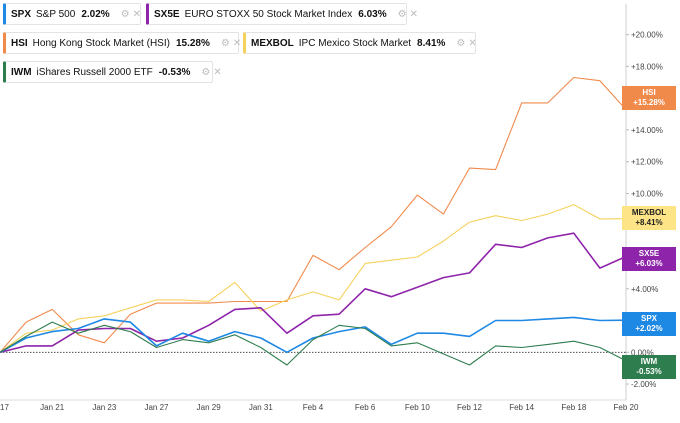 This screenshot has width=680, height=423. What do you see at coordinates (365, 407) in the screenshot?
I see `x-tick-label: Feb 6` at bounding box center [365, 407].